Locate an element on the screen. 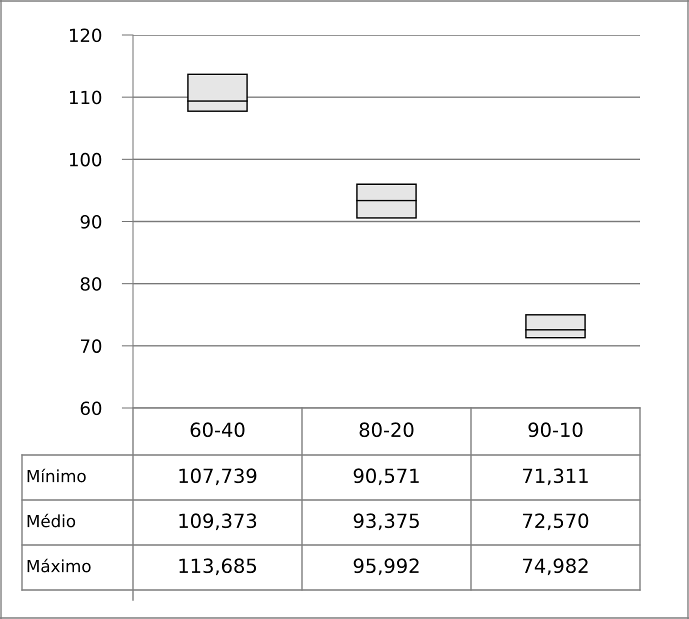  text: Máximo is located at coordinates (59, 565).